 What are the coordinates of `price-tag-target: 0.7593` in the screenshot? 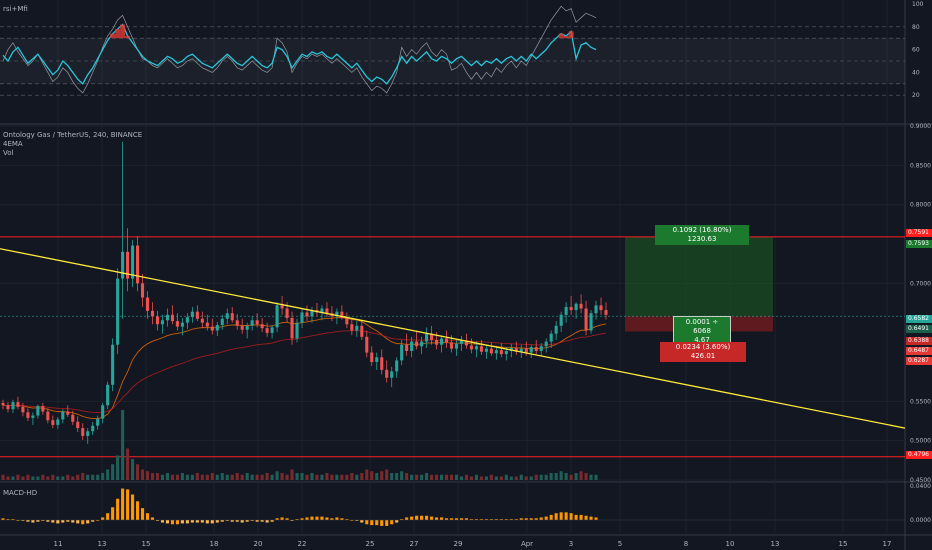 It's located at (919, 244).